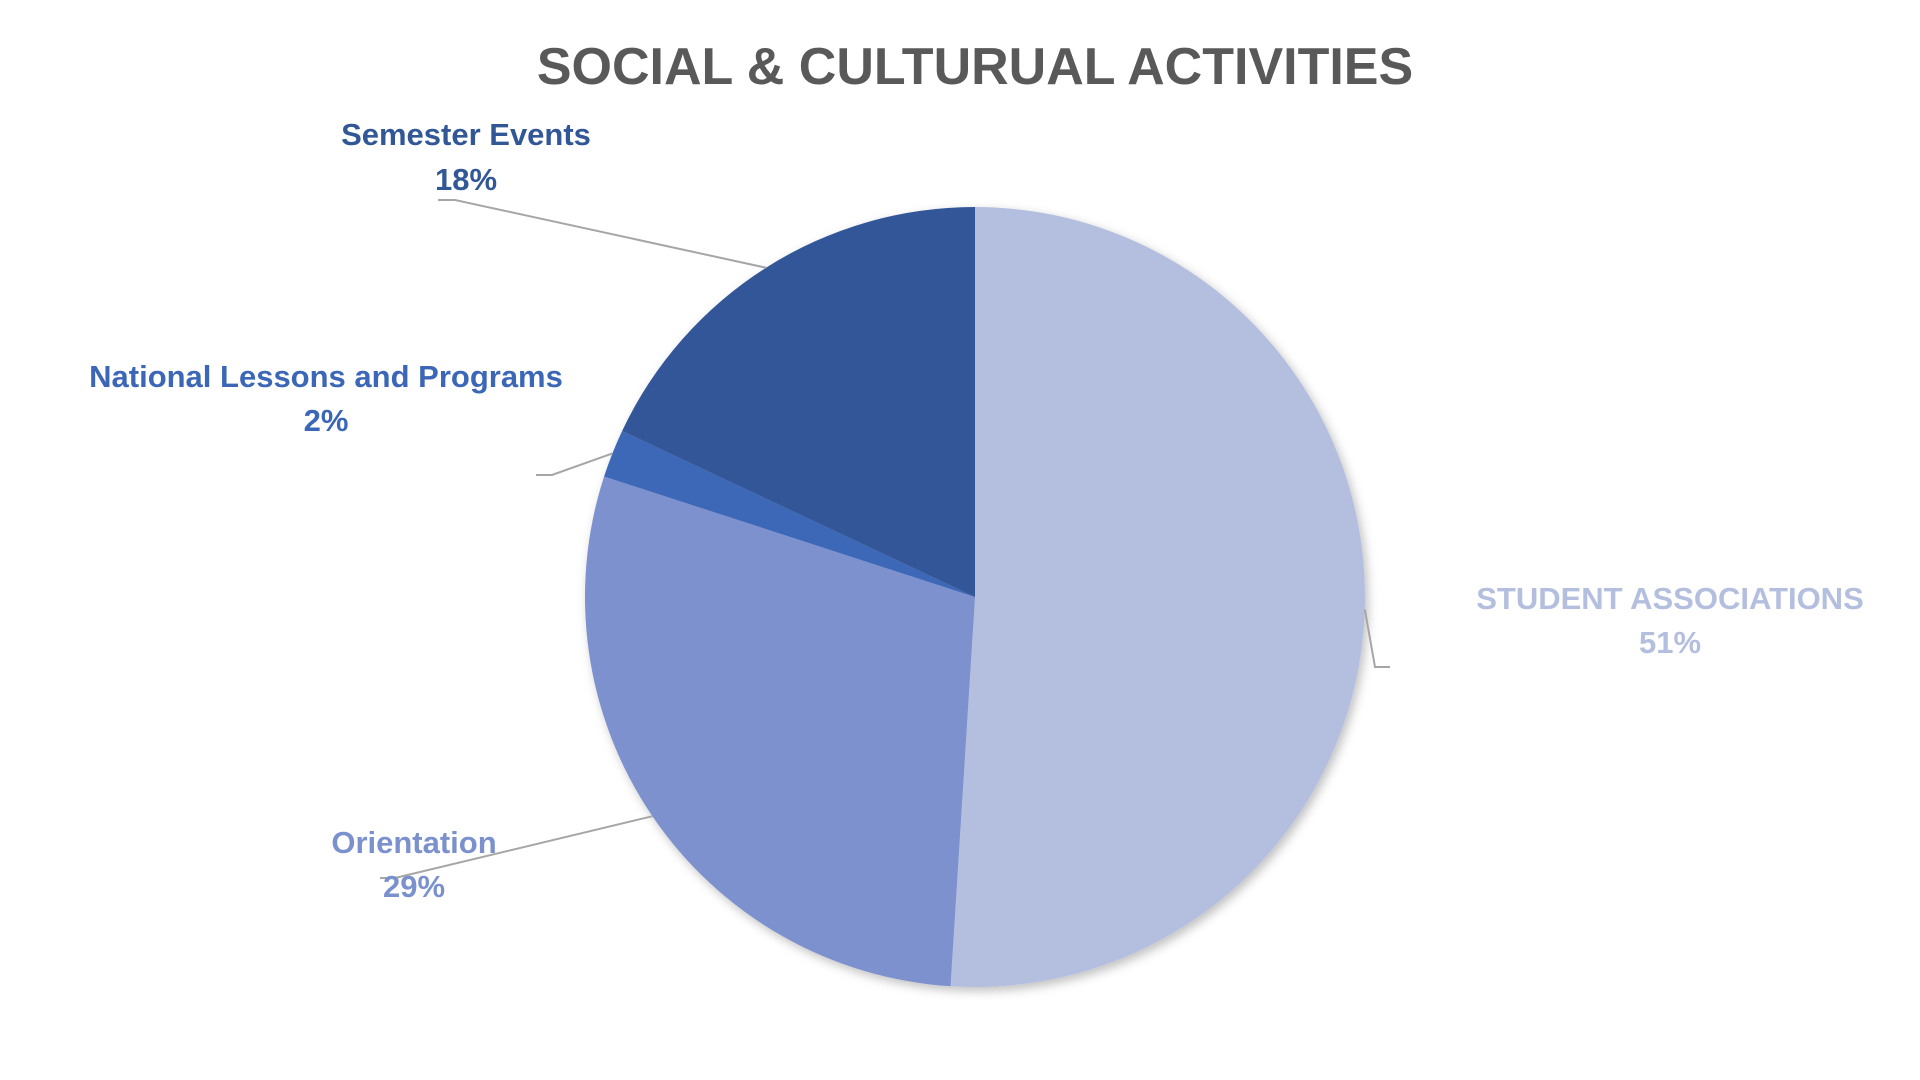 This screenshot has height=1080, width=1920. I want to click on pie-slice-orientation, so click(780, 731).